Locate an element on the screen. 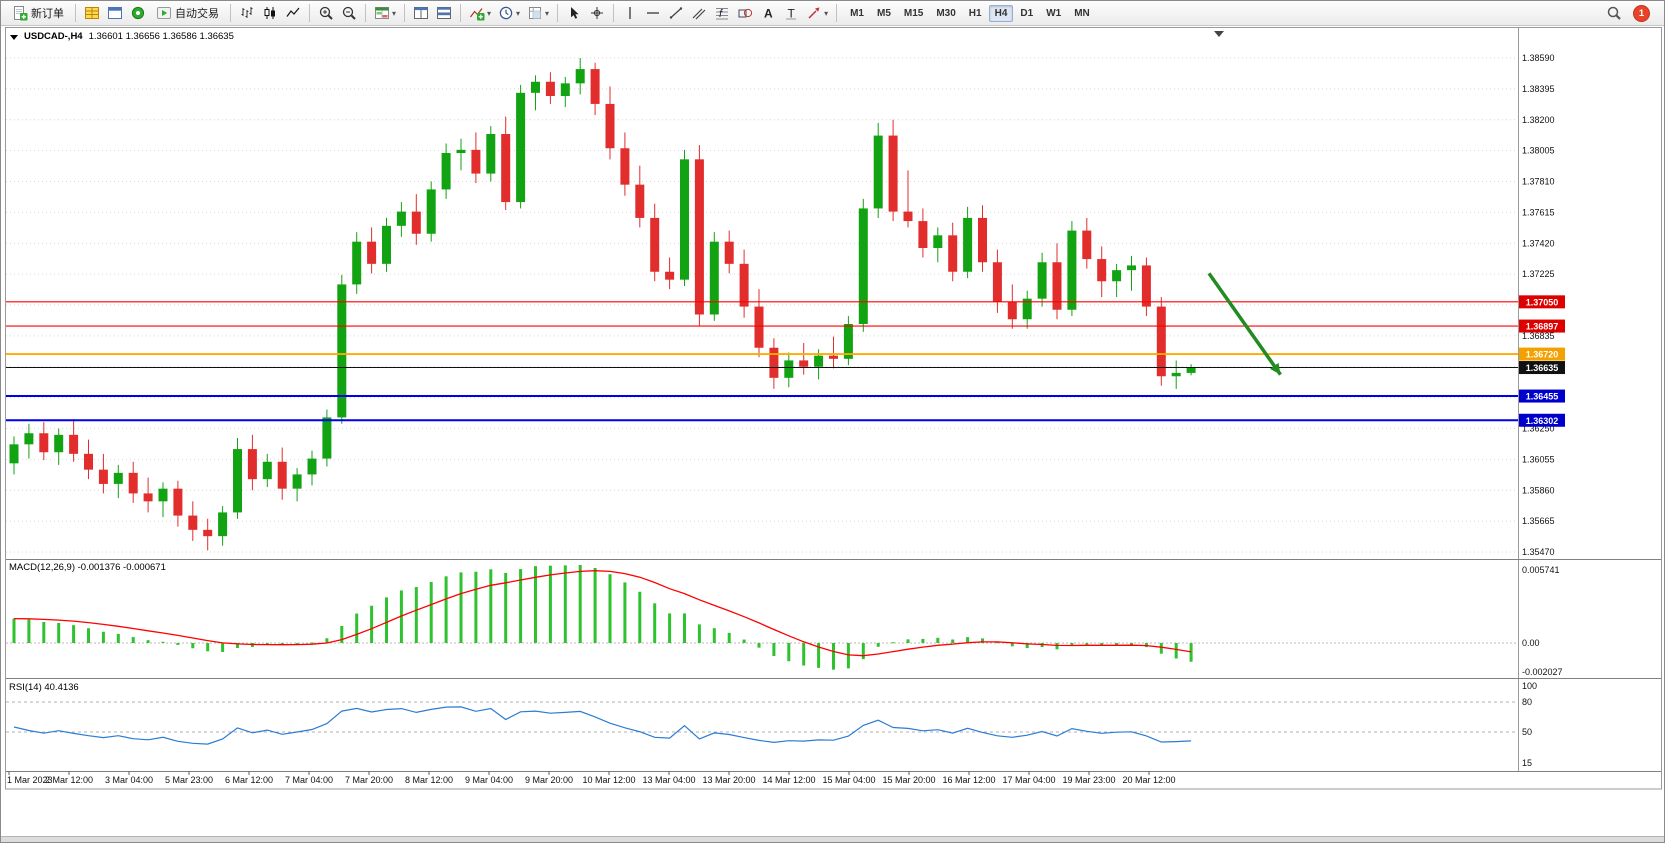  shapes-icon is located at coordinates (745, 13).